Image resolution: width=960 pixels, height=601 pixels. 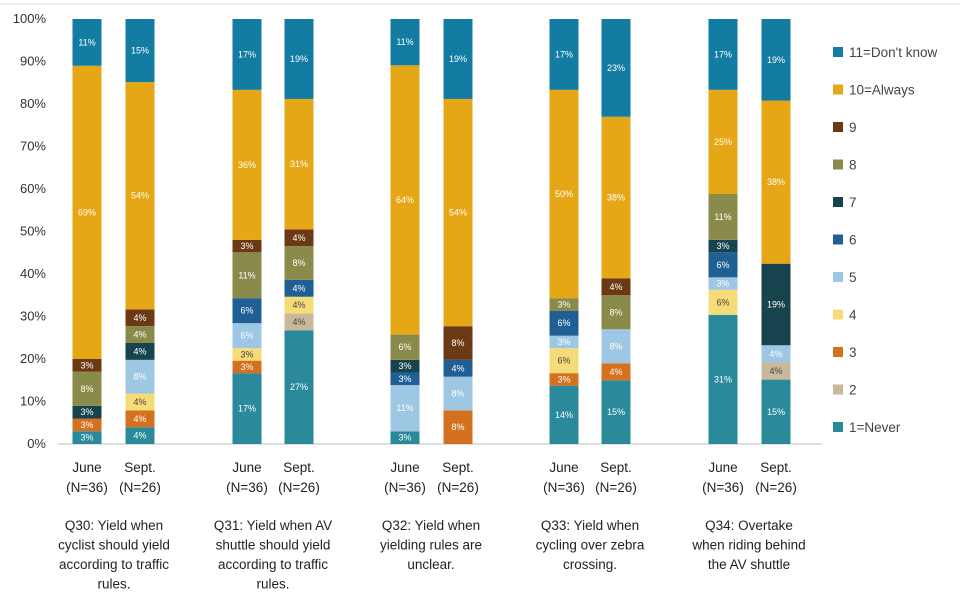 What do you see at coordinates (853, 352) in the screenshot?
I see `legend-label: 3` at bounding box center [853, 352].